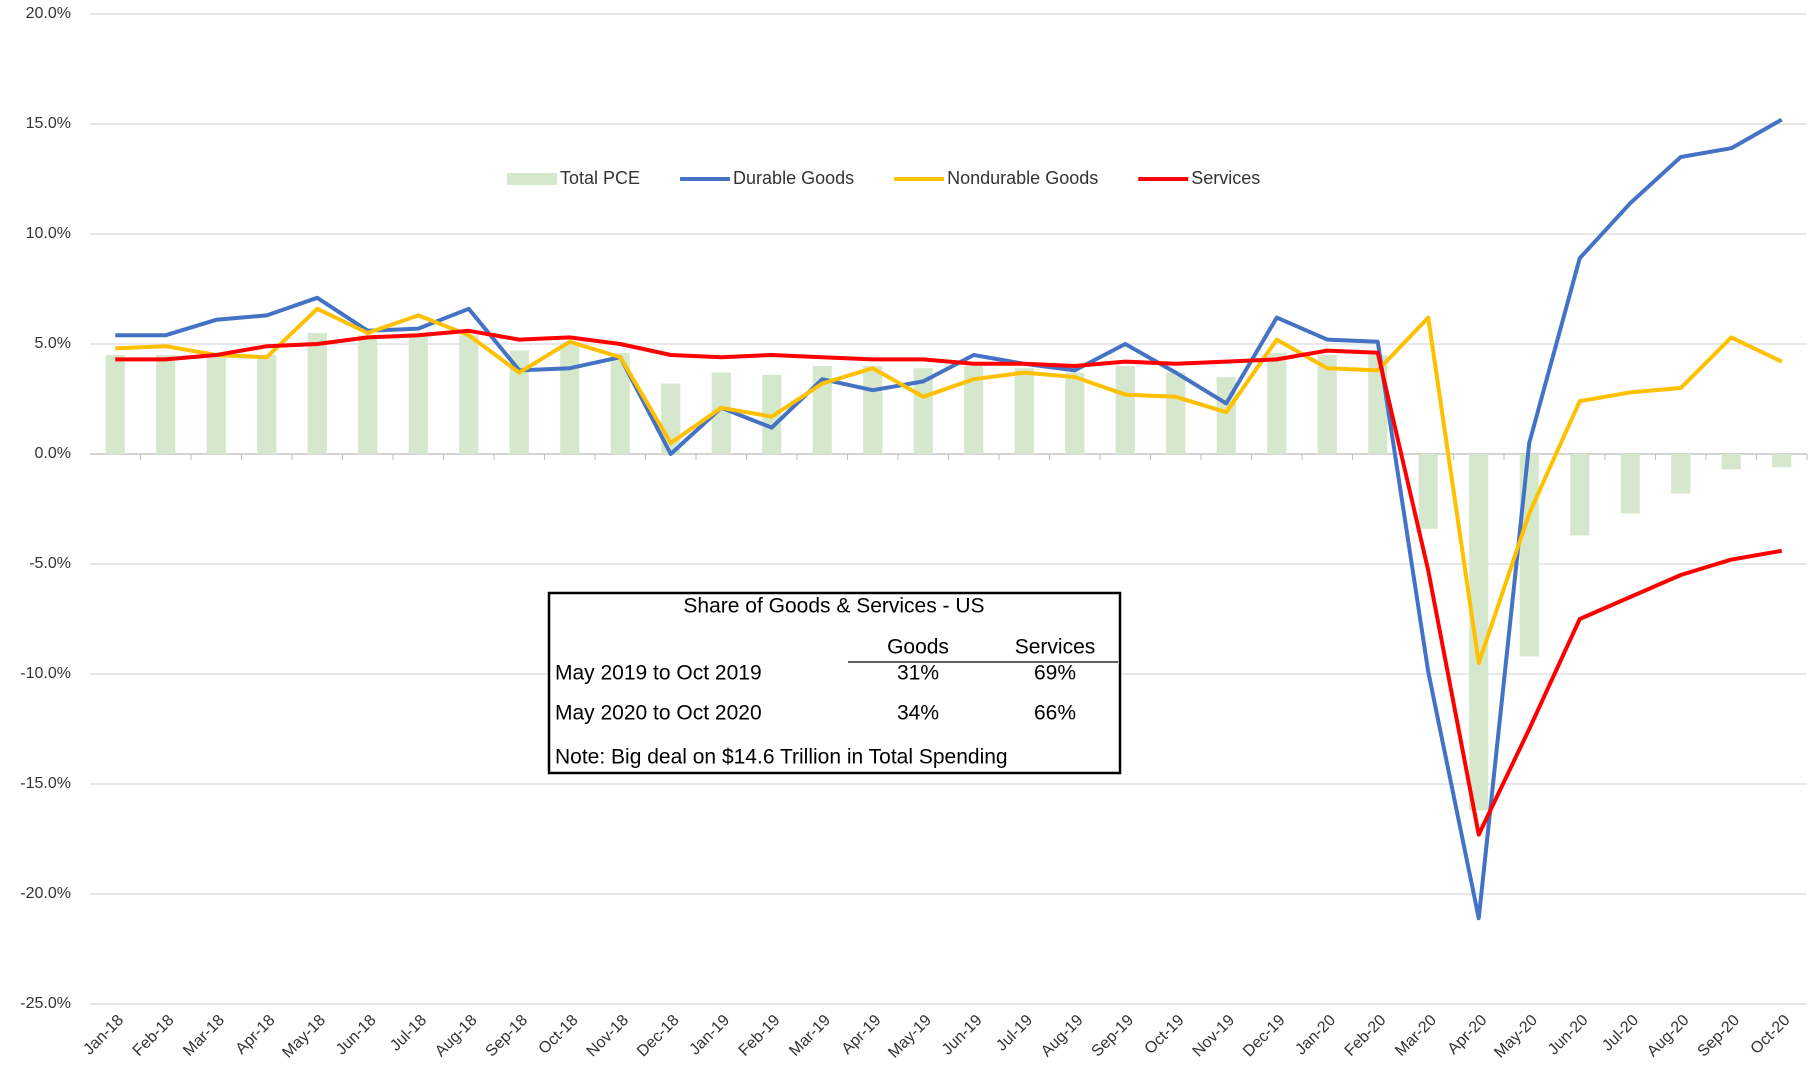 This screenshot has width=1815, height=1073. Describe the element at coordinates (709, 1035) in the screenshot. I see `x-tick-label: Jan-19` at that location.